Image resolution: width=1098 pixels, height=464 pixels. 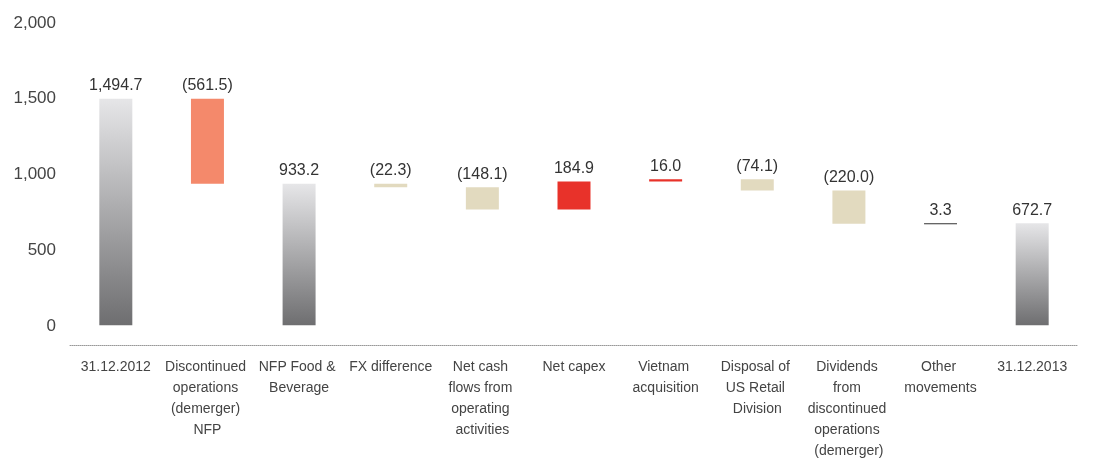 What do you see at coordinates (940, 209) in the screenshot?
I see `data-label: 3.3` at bounding box center [940, 209].